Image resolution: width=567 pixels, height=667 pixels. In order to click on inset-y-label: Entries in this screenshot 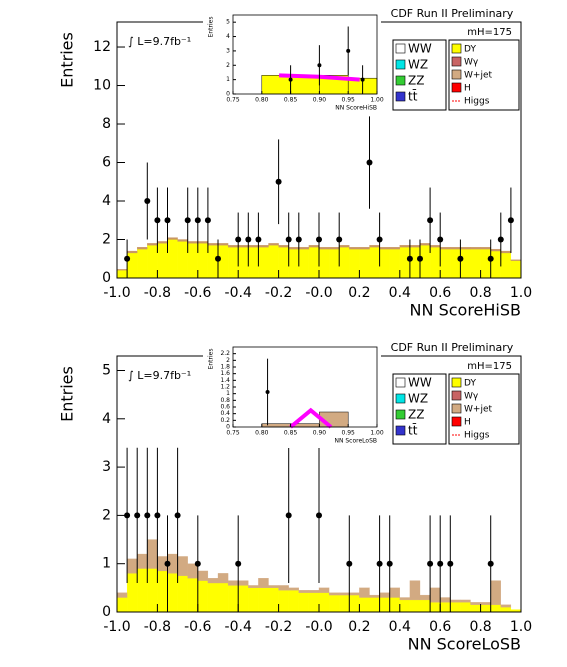, I will do `click(211, 27)`.